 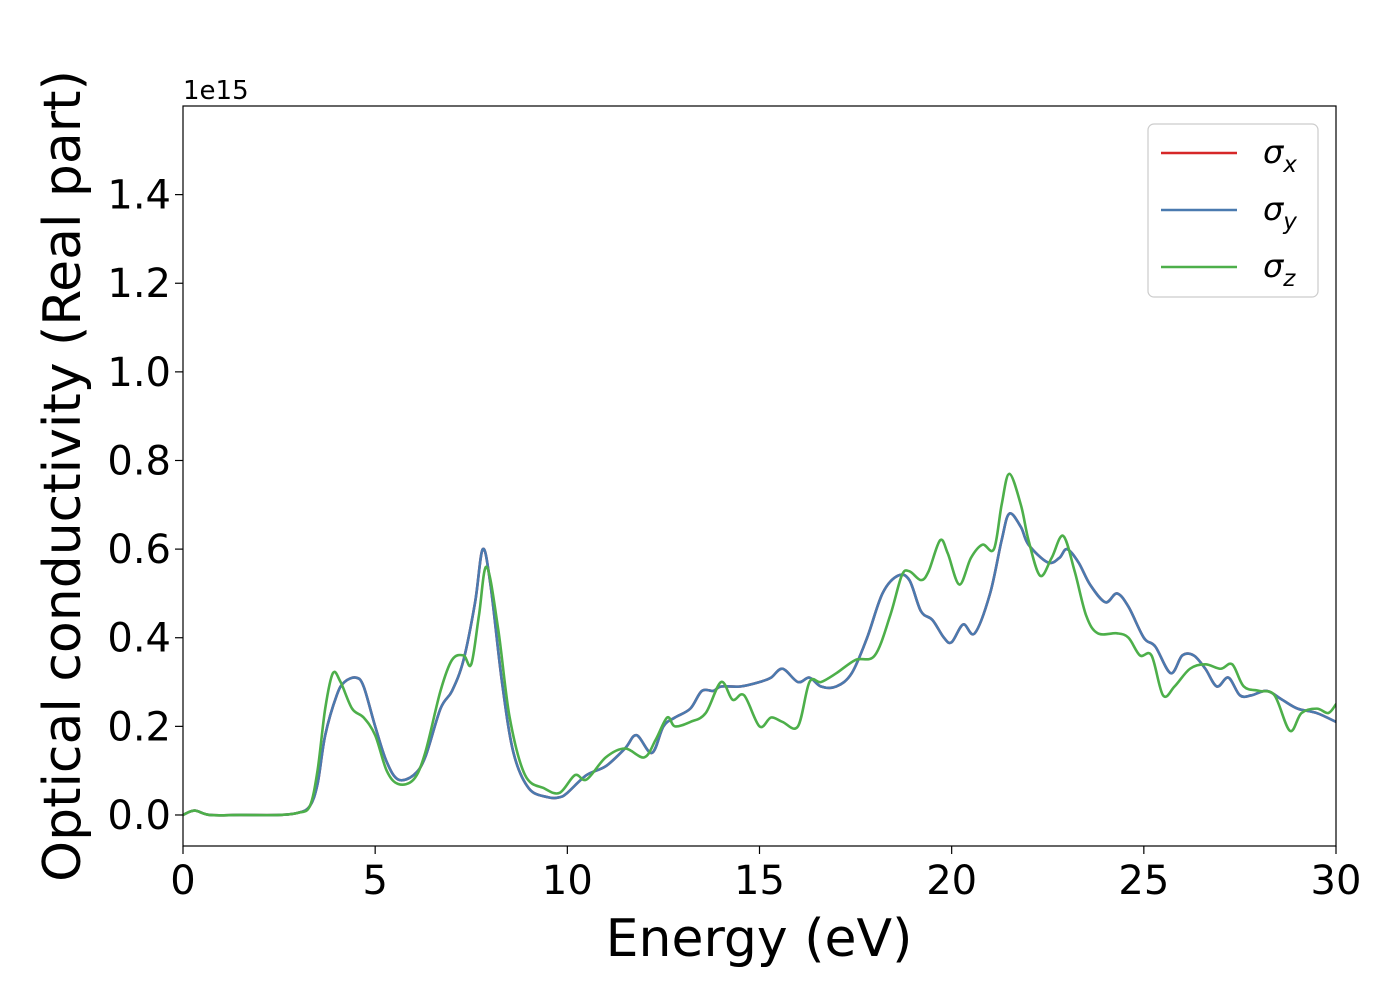 I want to click on y-tick-label: 0.0, so click(x=139, y=816).